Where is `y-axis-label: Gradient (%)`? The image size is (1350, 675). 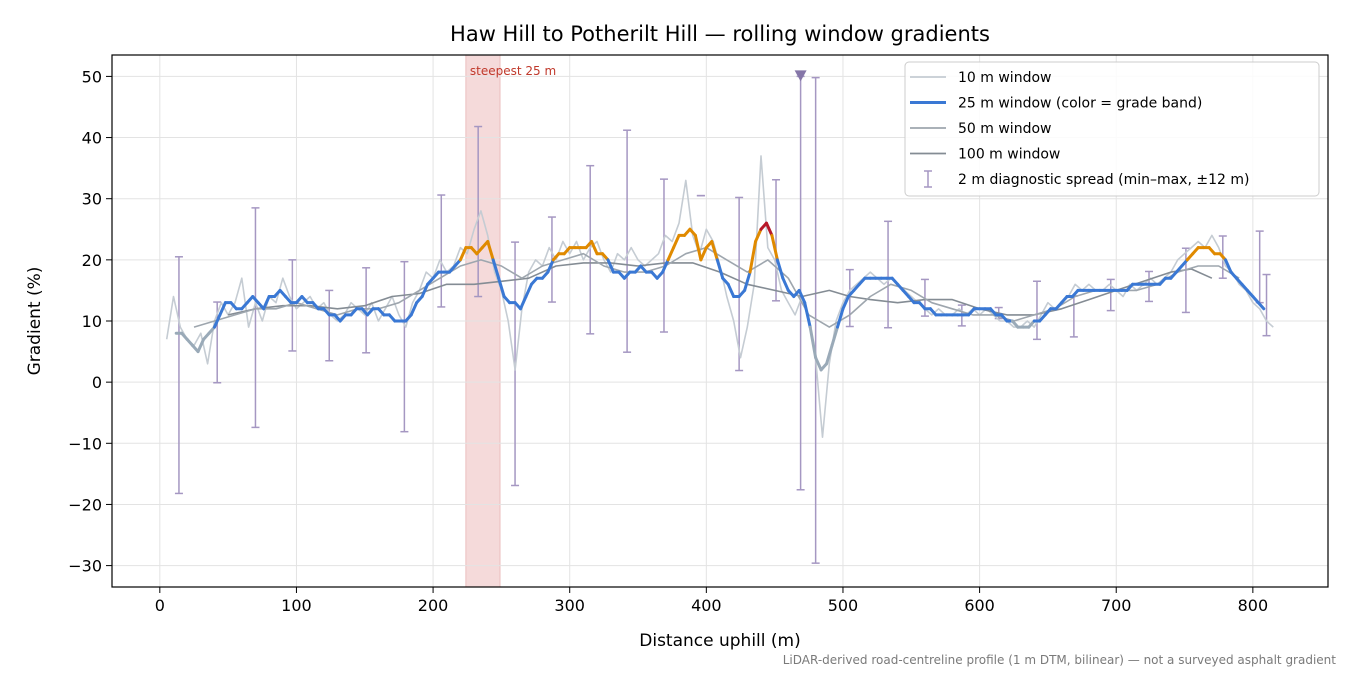 y-axis-label: Gradient (%) is located at coordinates (35, 321).